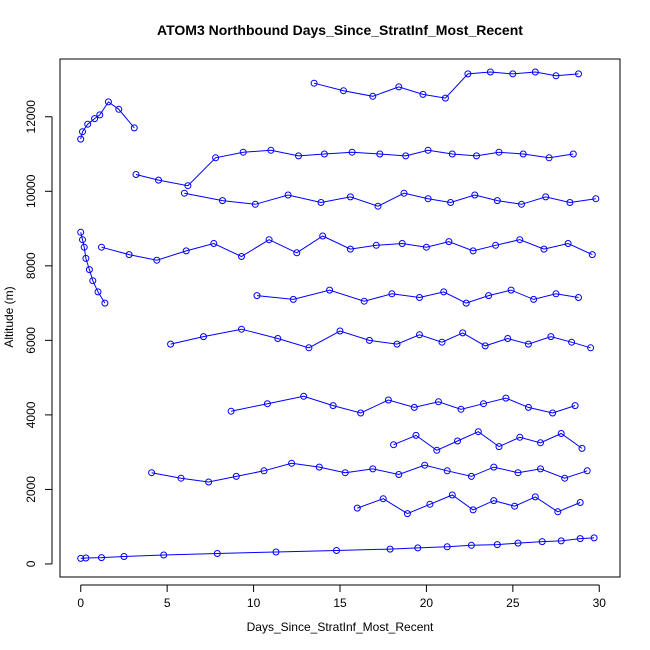  What do you see at coordinates (31, 340) in the screenshot?
I see `y-tick-label: 6000` at bounding box center [31, 340].